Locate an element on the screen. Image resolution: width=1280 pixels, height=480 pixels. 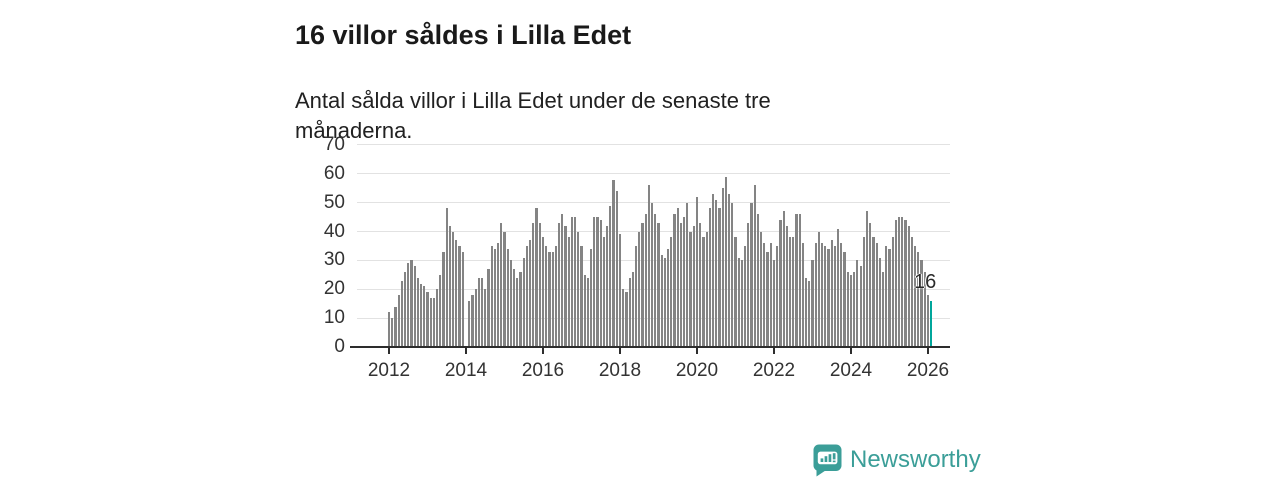
x-tick-label: 2020 is located at coordinates (697, 370).